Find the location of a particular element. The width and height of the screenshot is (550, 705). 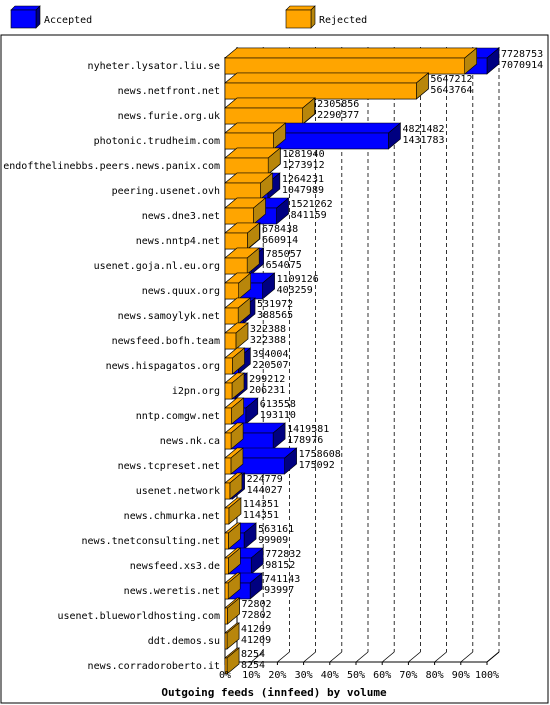

rejected-value-label: 175092 is located at coordinates (317, 465).